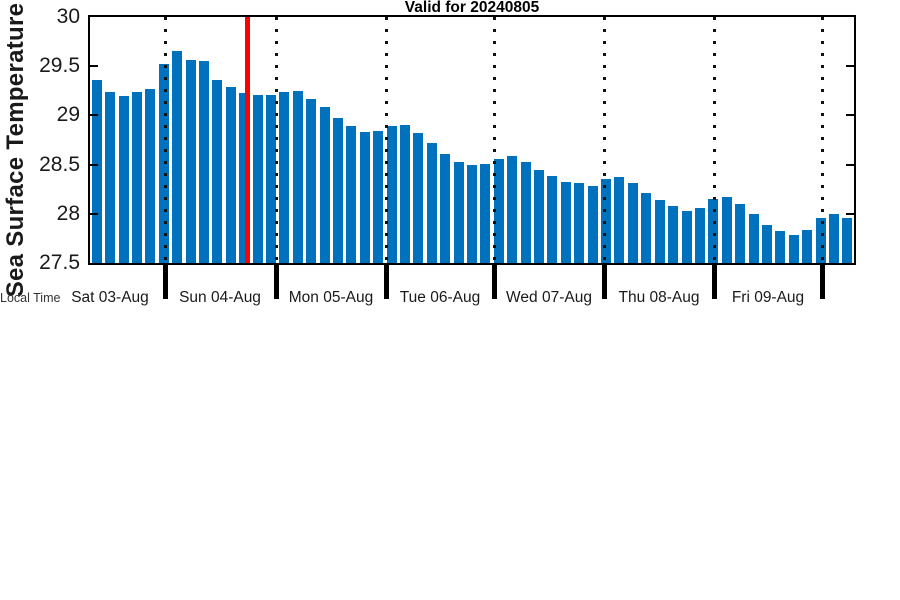 Image resolution: width=900 pixels, height=600 pixels. What do you see at coordinates (110, 297) in the screenshot?
I see `x-day-label: Sat 03-Aug` at bounding box center [110, 297].